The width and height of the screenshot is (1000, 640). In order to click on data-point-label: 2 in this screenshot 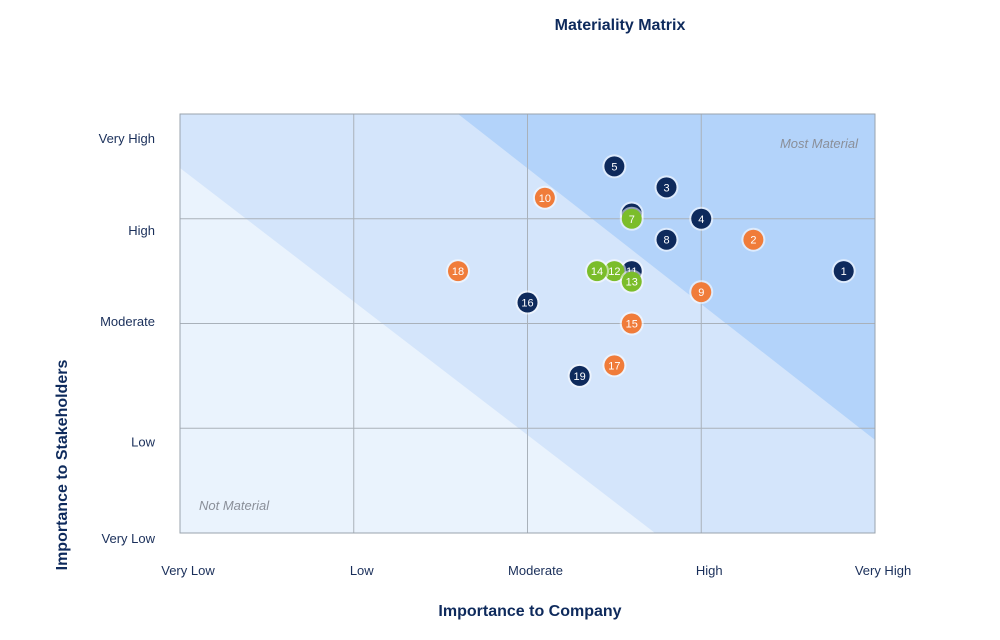, I will do `click(753, 241)`.